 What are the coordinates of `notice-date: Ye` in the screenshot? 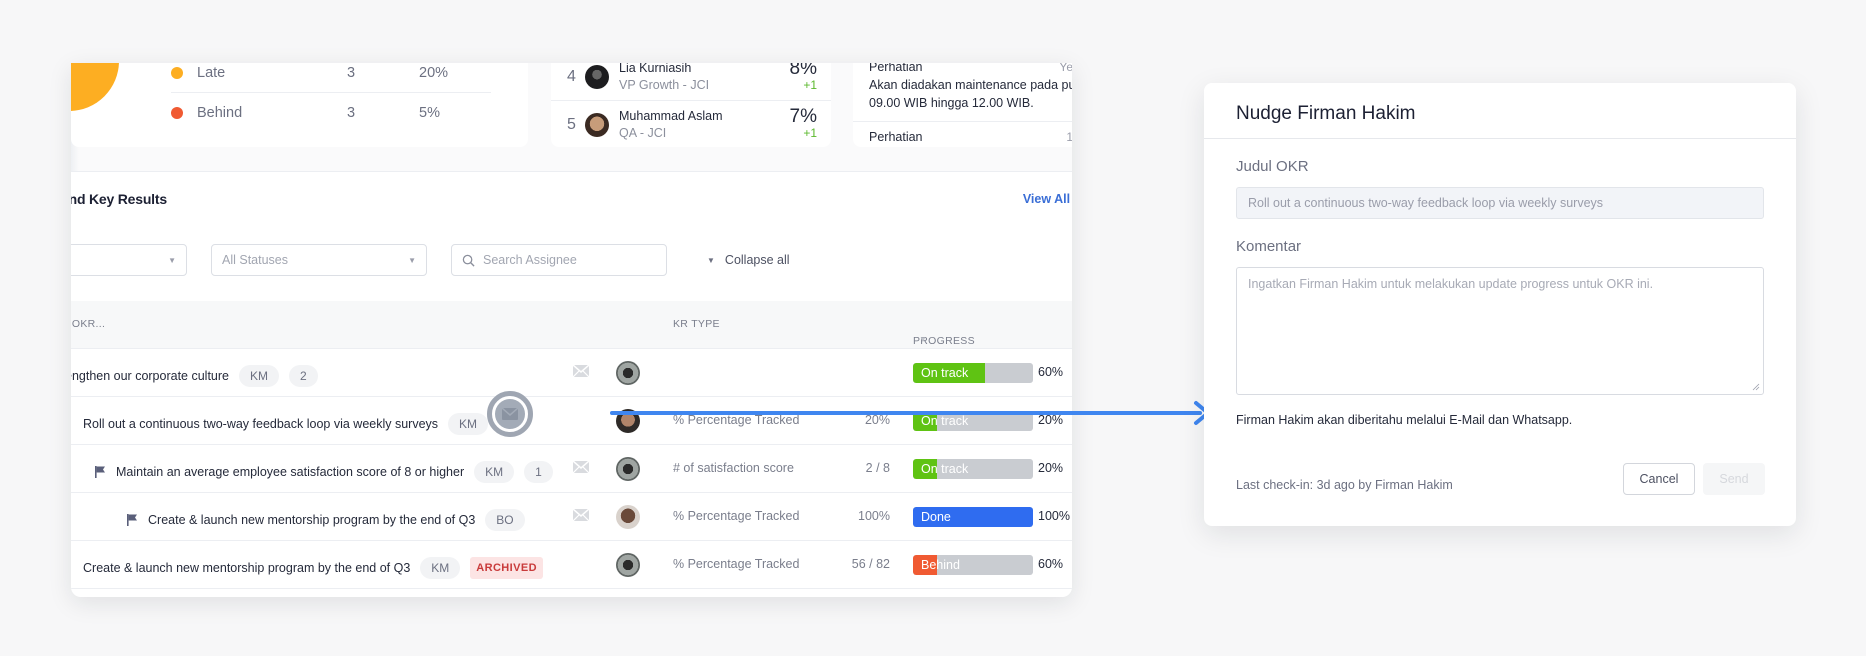 It's located at (1065, 68).